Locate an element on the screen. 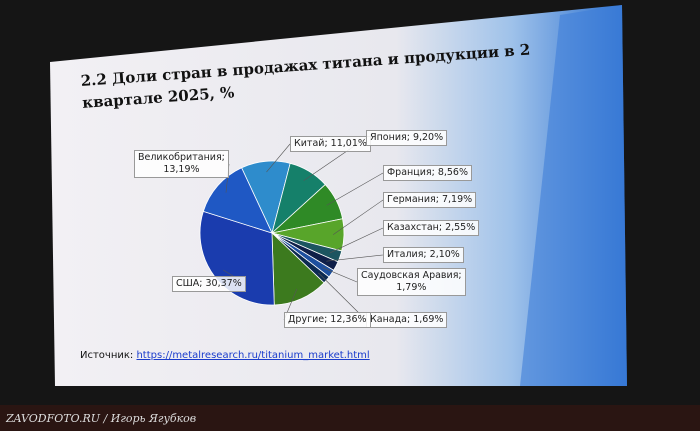 The width and height of the screenshot is (700, 431). slice-label: Германия; 7,19% is located at coordinates (430, 200).